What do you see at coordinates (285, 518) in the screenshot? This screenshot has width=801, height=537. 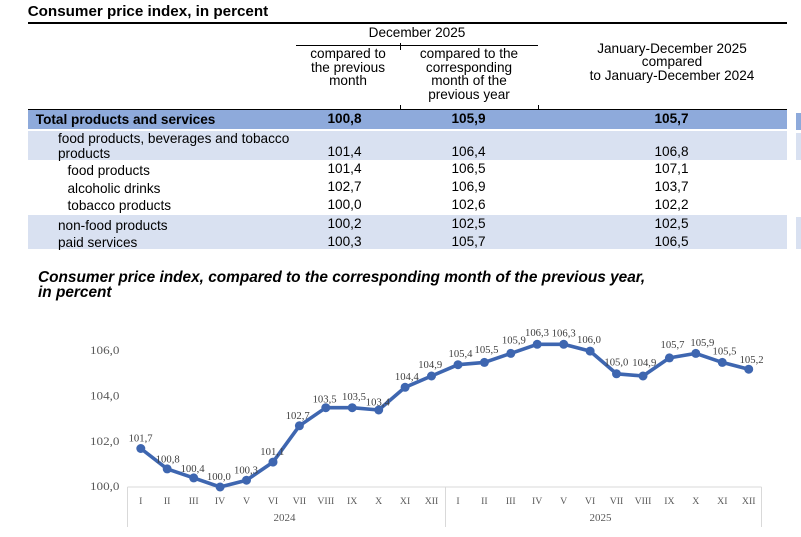 I see `svg-text: 2024` at bounding box center [285, 518].